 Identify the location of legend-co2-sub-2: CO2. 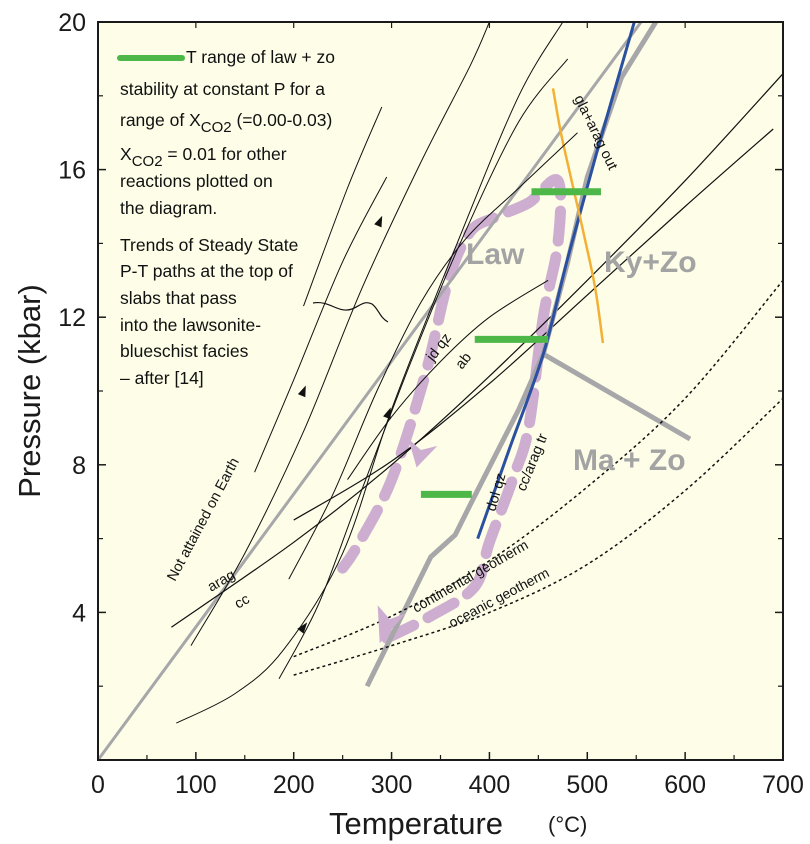
(147, 161).